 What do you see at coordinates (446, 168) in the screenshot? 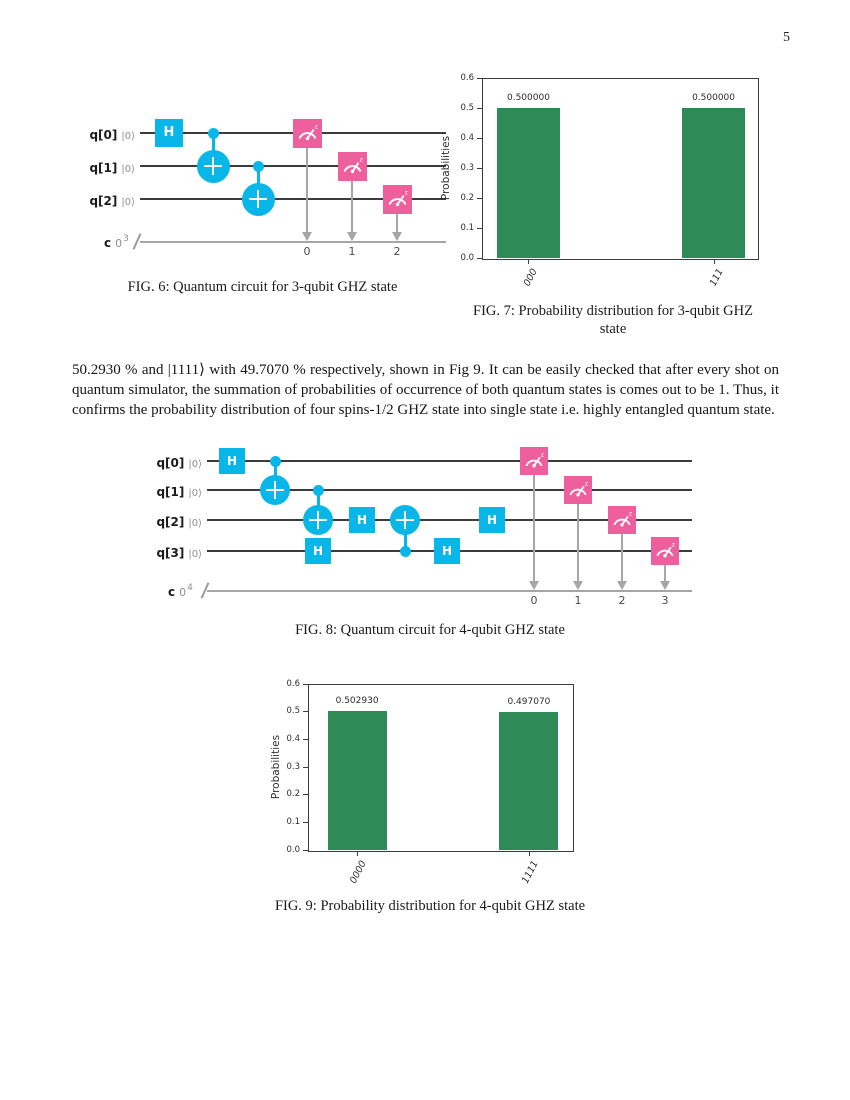
I see `y-axis-label: Probabilities` at bounding box center [446, 168].